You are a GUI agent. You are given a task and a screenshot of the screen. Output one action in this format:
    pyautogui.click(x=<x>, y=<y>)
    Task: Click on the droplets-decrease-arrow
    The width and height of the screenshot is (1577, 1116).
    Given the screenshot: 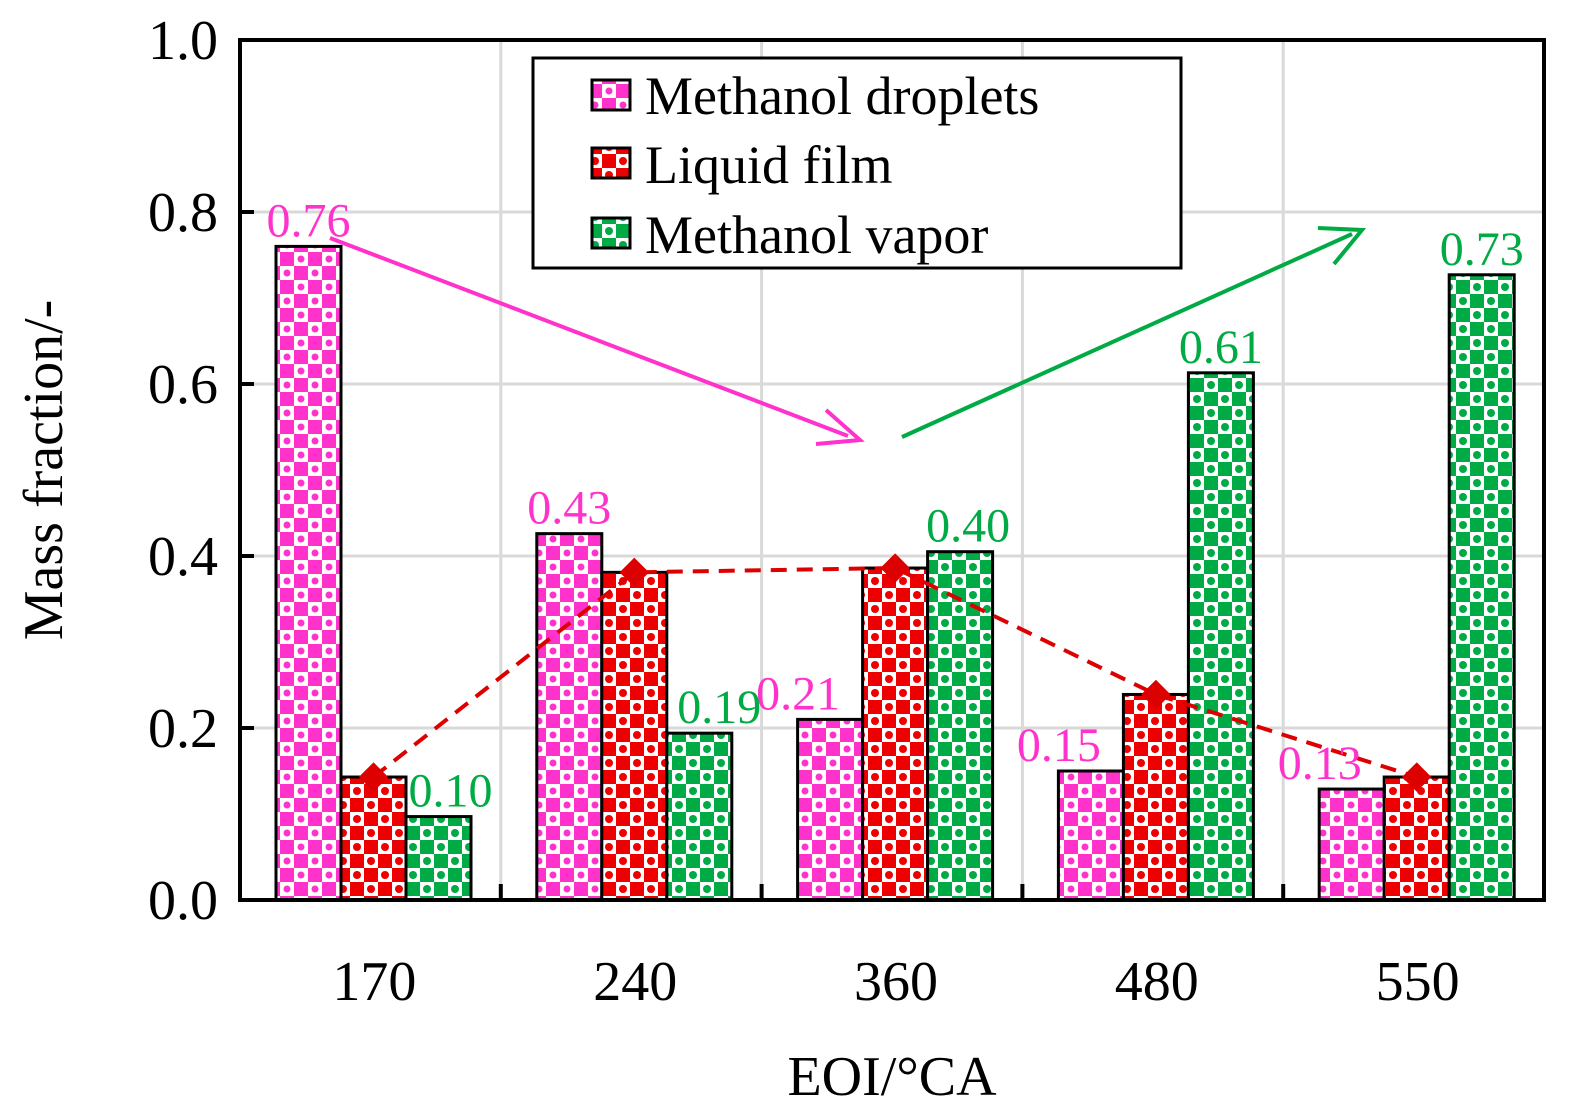 What is the action you would take?
    pyautogui.click(x=589, y=337)
    